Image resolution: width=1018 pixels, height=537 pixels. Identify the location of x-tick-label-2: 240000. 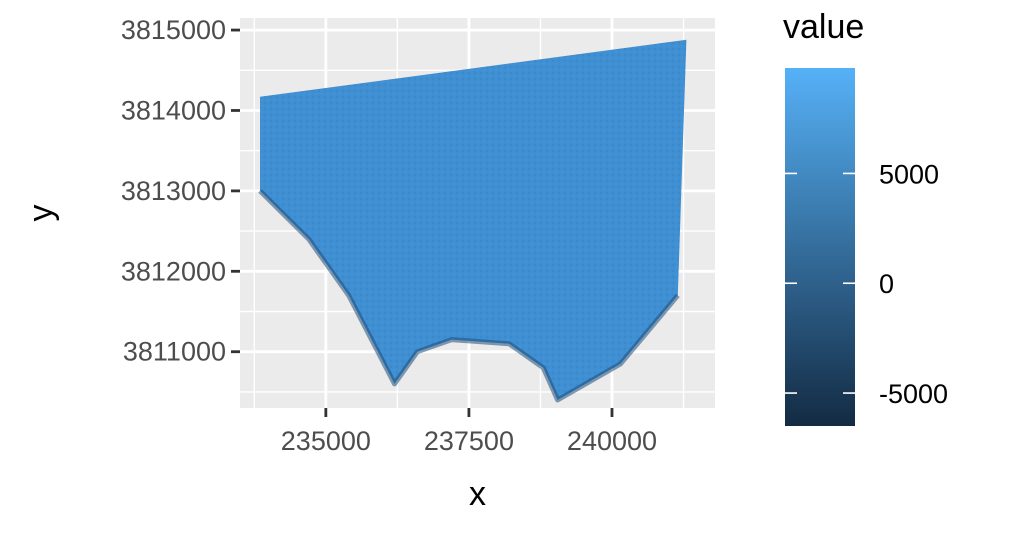
(612, 441).